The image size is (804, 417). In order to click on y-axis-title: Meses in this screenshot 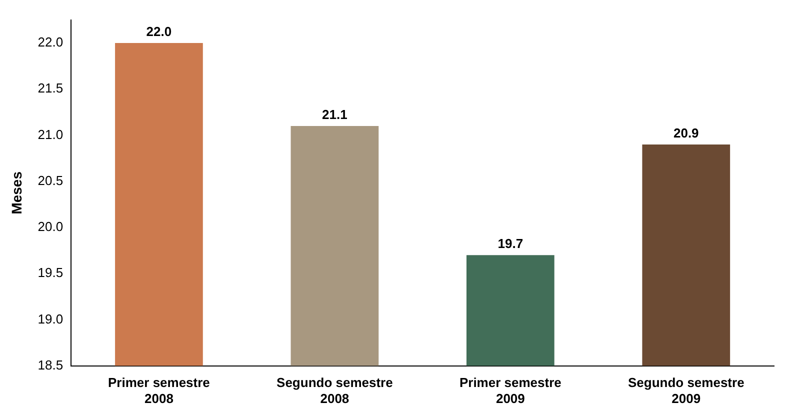, I will do `click(16, 192)`.